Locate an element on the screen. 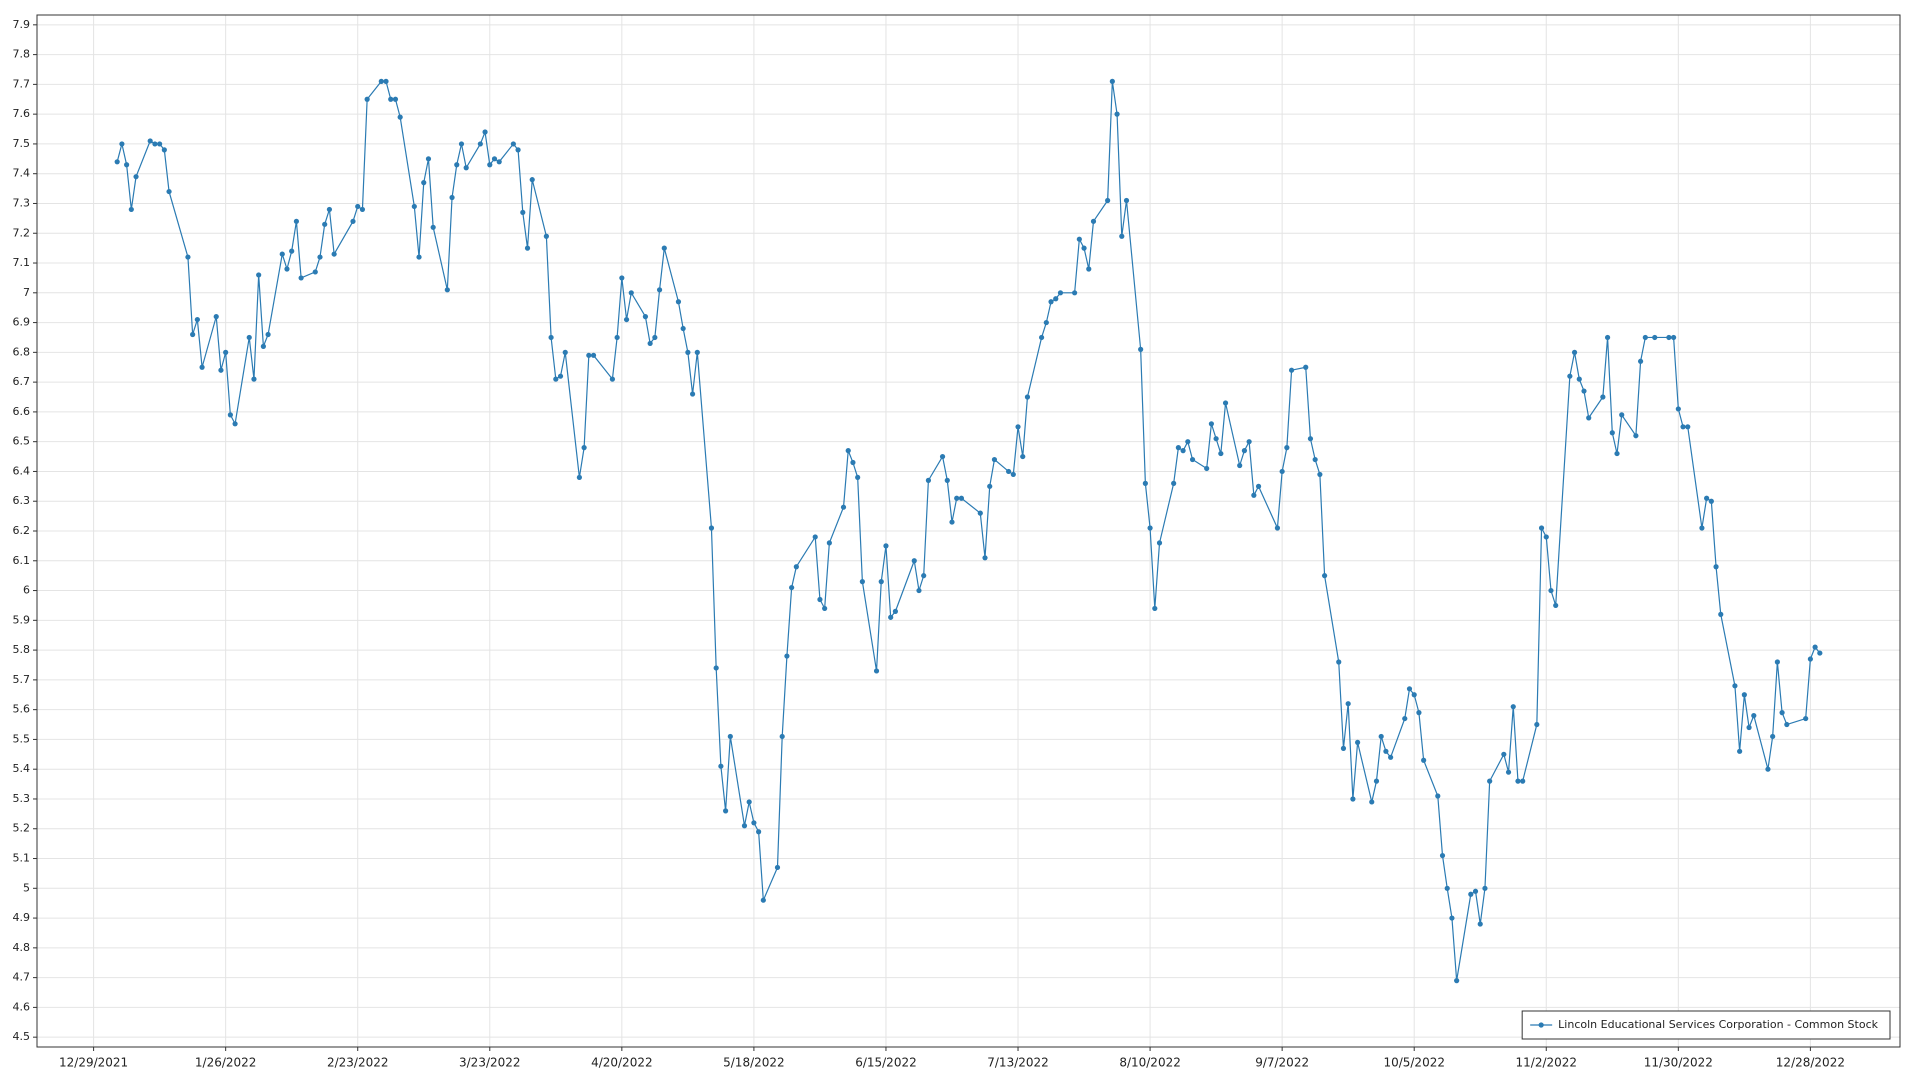 The width and height of the screenshot is (1920, 1080). x-tick-label: 10/5/2022 is located at coordinates (1414, 1063).